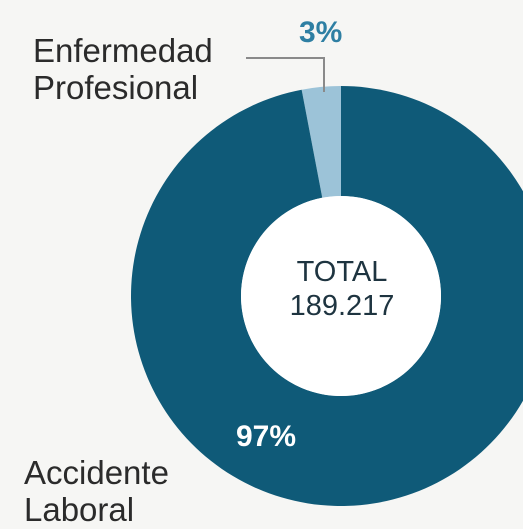 The image size is (523, 529). What do you see at coordinates (342, 289) in the screenshot?
I see `donut-center-label: TOTAL 189.217` at bounding box center [342, 289].